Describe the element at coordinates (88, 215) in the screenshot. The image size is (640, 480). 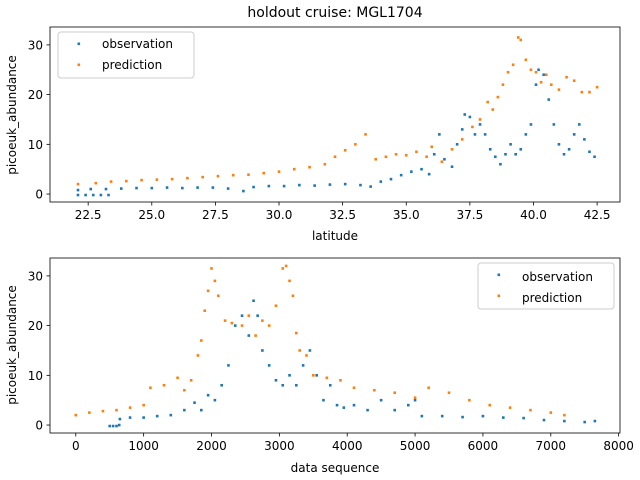
I see `top-x-tick-label-0: 22.5` at that location.